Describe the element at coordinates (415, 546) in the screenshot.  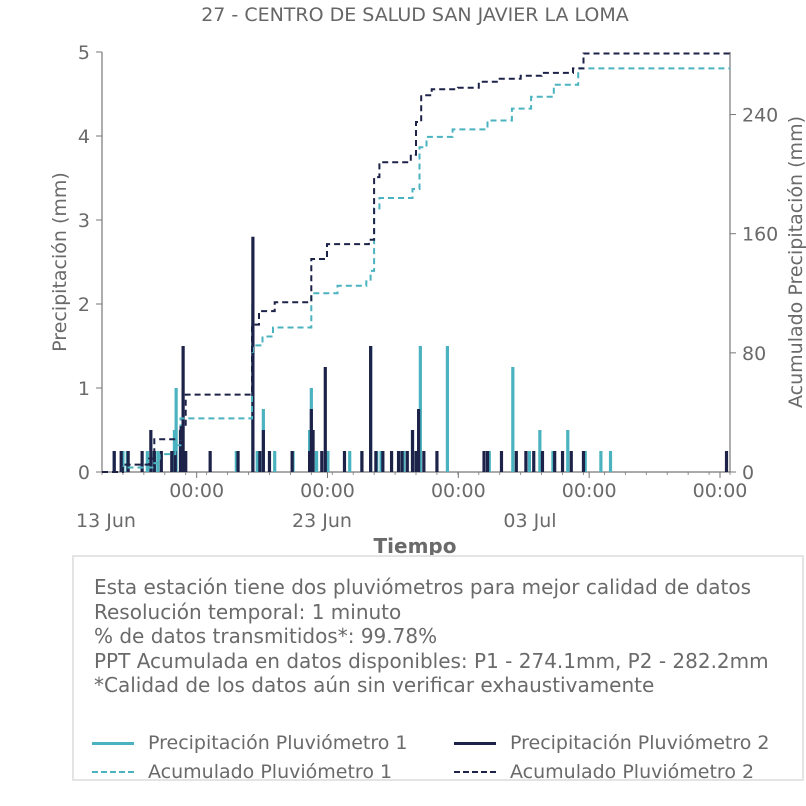
I see `x-axis-label: Tiempo` at that location.